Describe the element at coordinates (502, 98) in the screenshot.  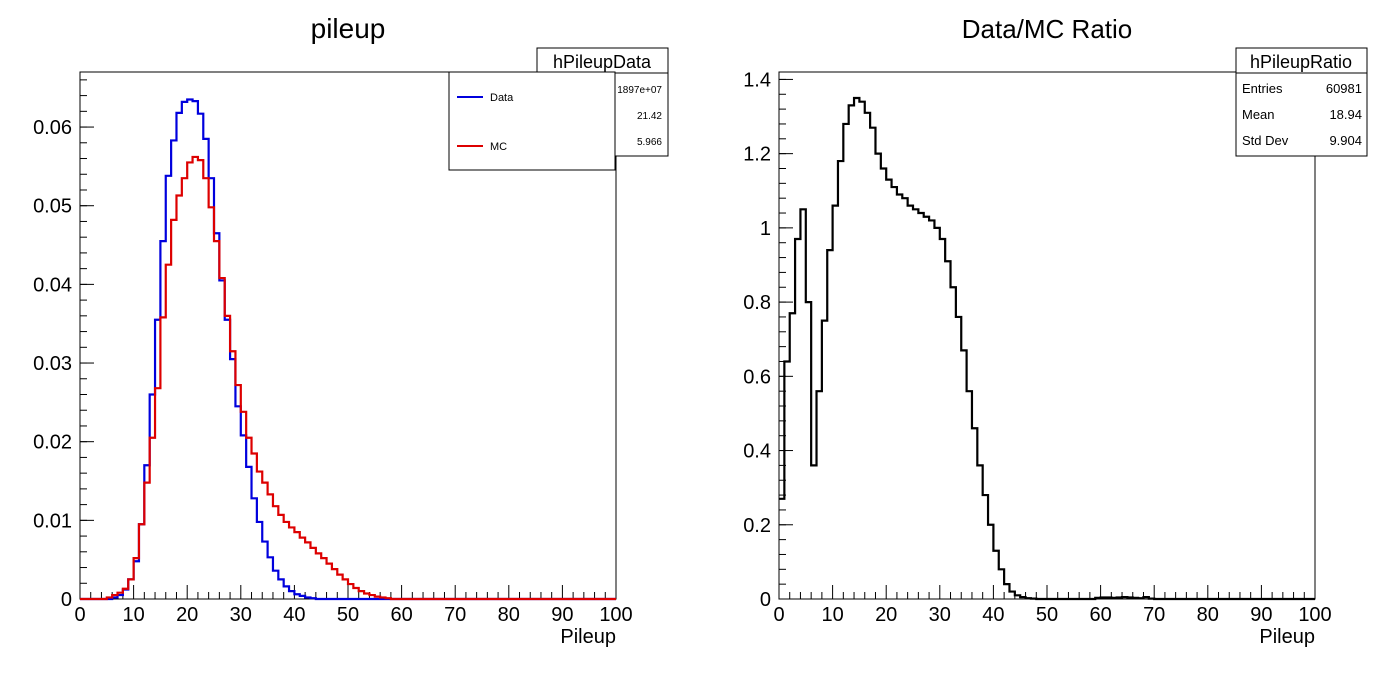
I see `legend-label-data: Data` at that location.